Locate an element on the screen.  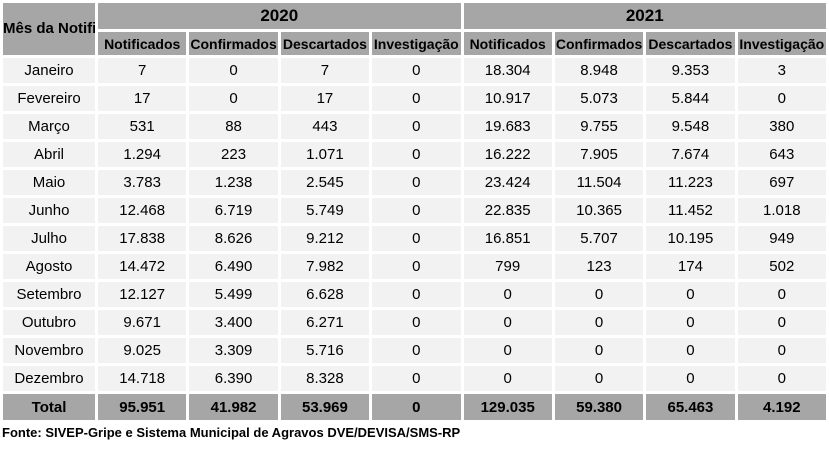
column-header-2021-investigacao: Investigação is located at coordinates (781, 43).